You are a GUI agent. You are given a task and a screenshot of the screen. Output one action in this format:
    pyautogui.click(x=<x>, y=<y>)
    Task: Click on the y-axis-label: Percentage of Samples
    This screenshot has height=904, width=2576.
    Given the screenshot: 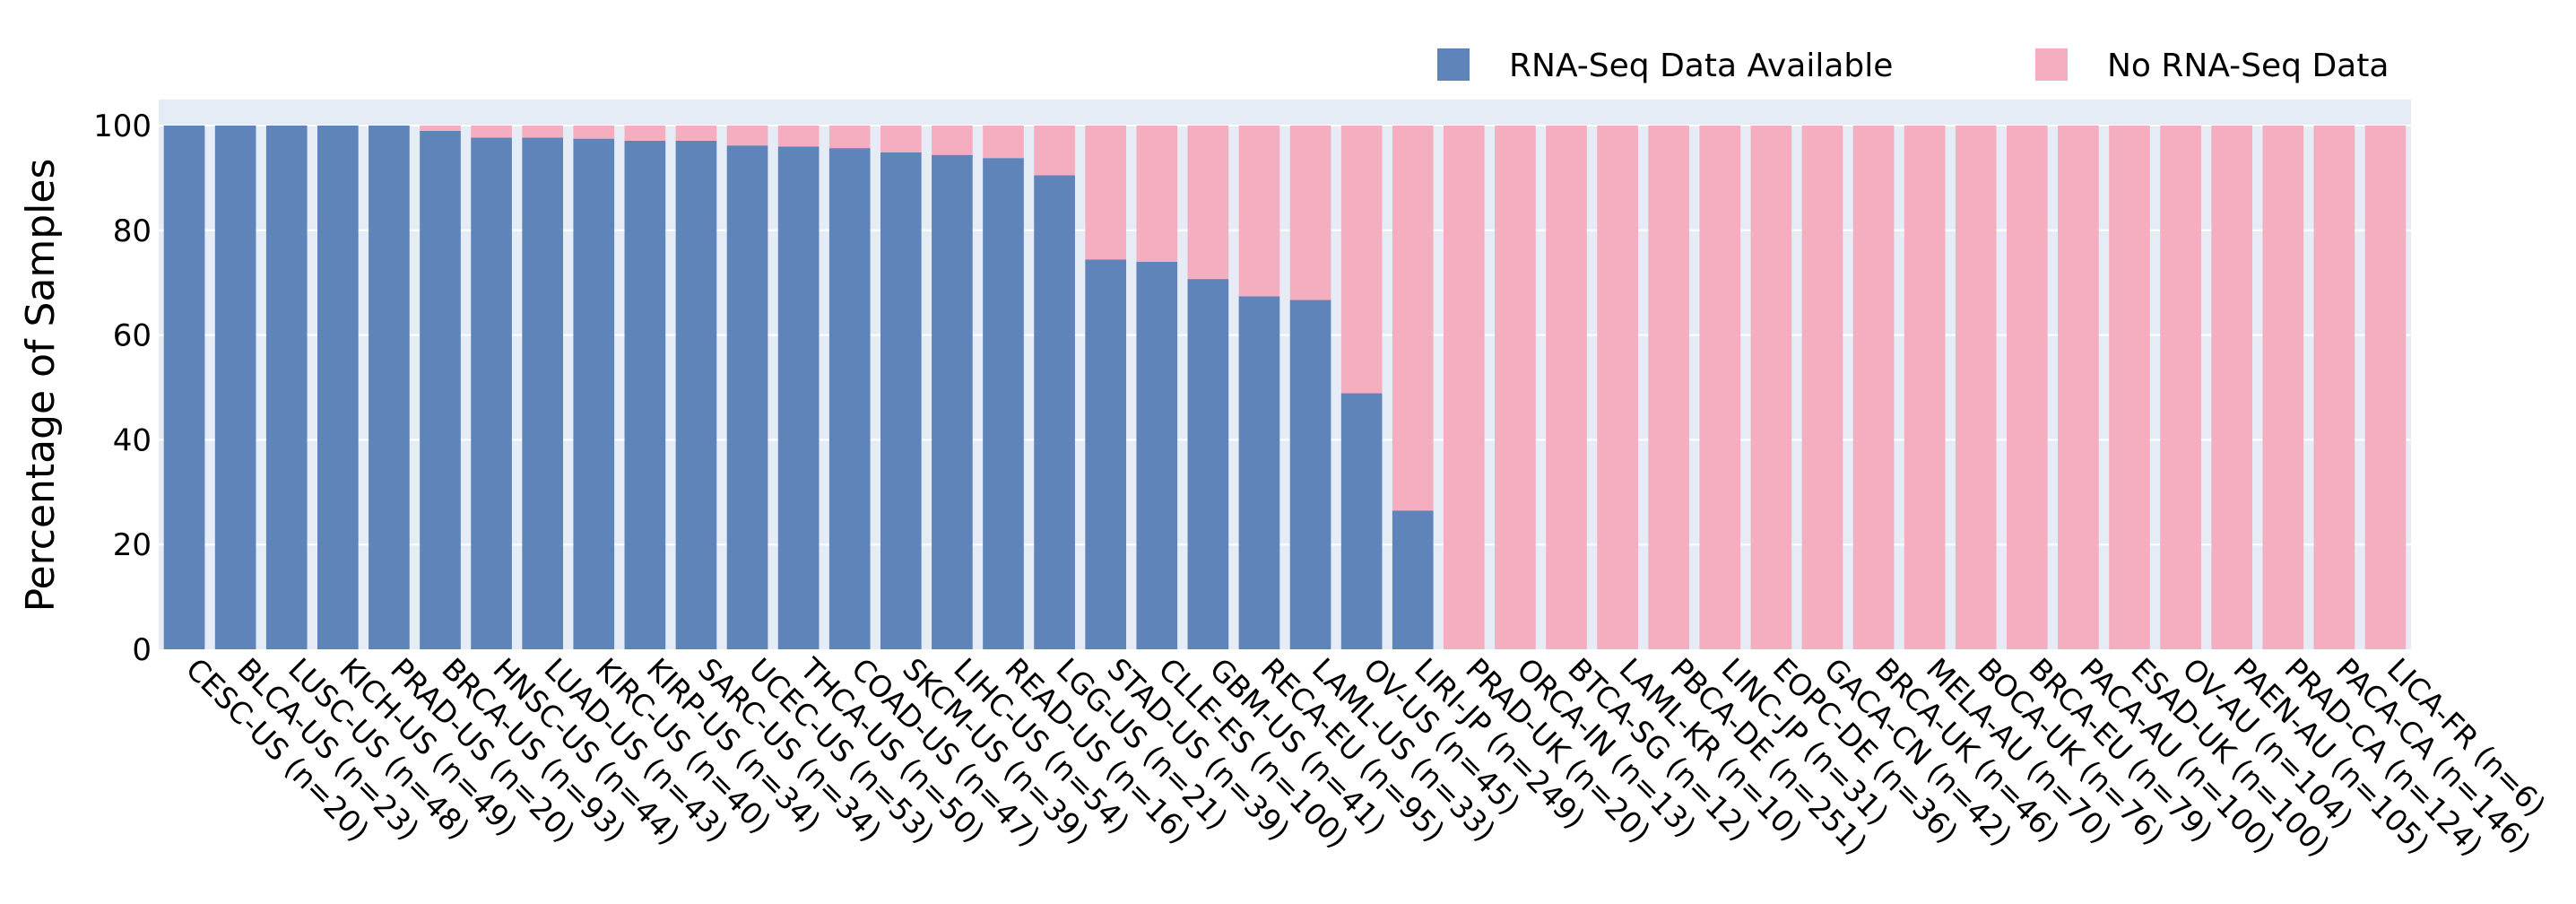 What is the action you would take?
    pyautogui.click(x=41, y=386)
    